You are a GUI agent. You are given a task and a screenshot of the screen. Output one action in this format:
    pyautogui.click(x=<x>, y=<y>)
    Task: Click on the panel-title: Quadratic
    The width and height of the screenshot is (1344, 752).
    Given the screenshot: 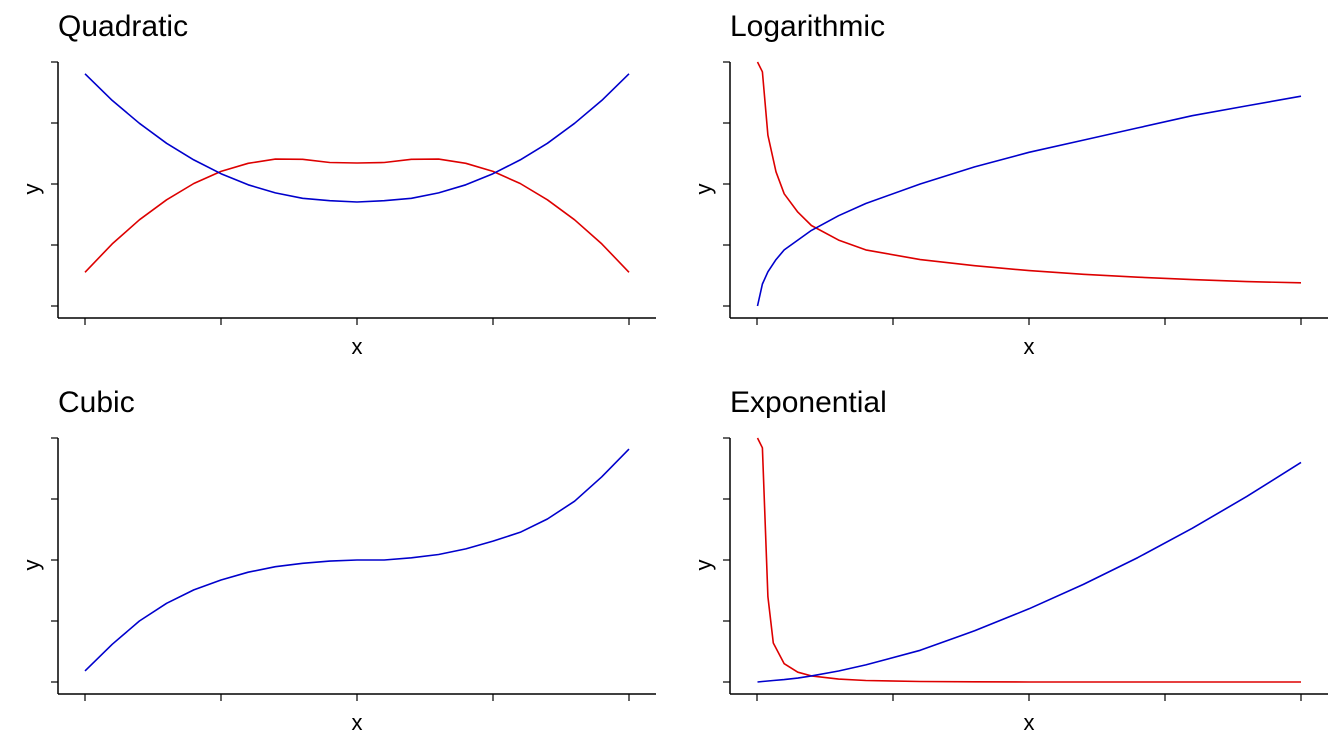 What is the action you would take?
    pyautogui.click(x=123, y=26)
    